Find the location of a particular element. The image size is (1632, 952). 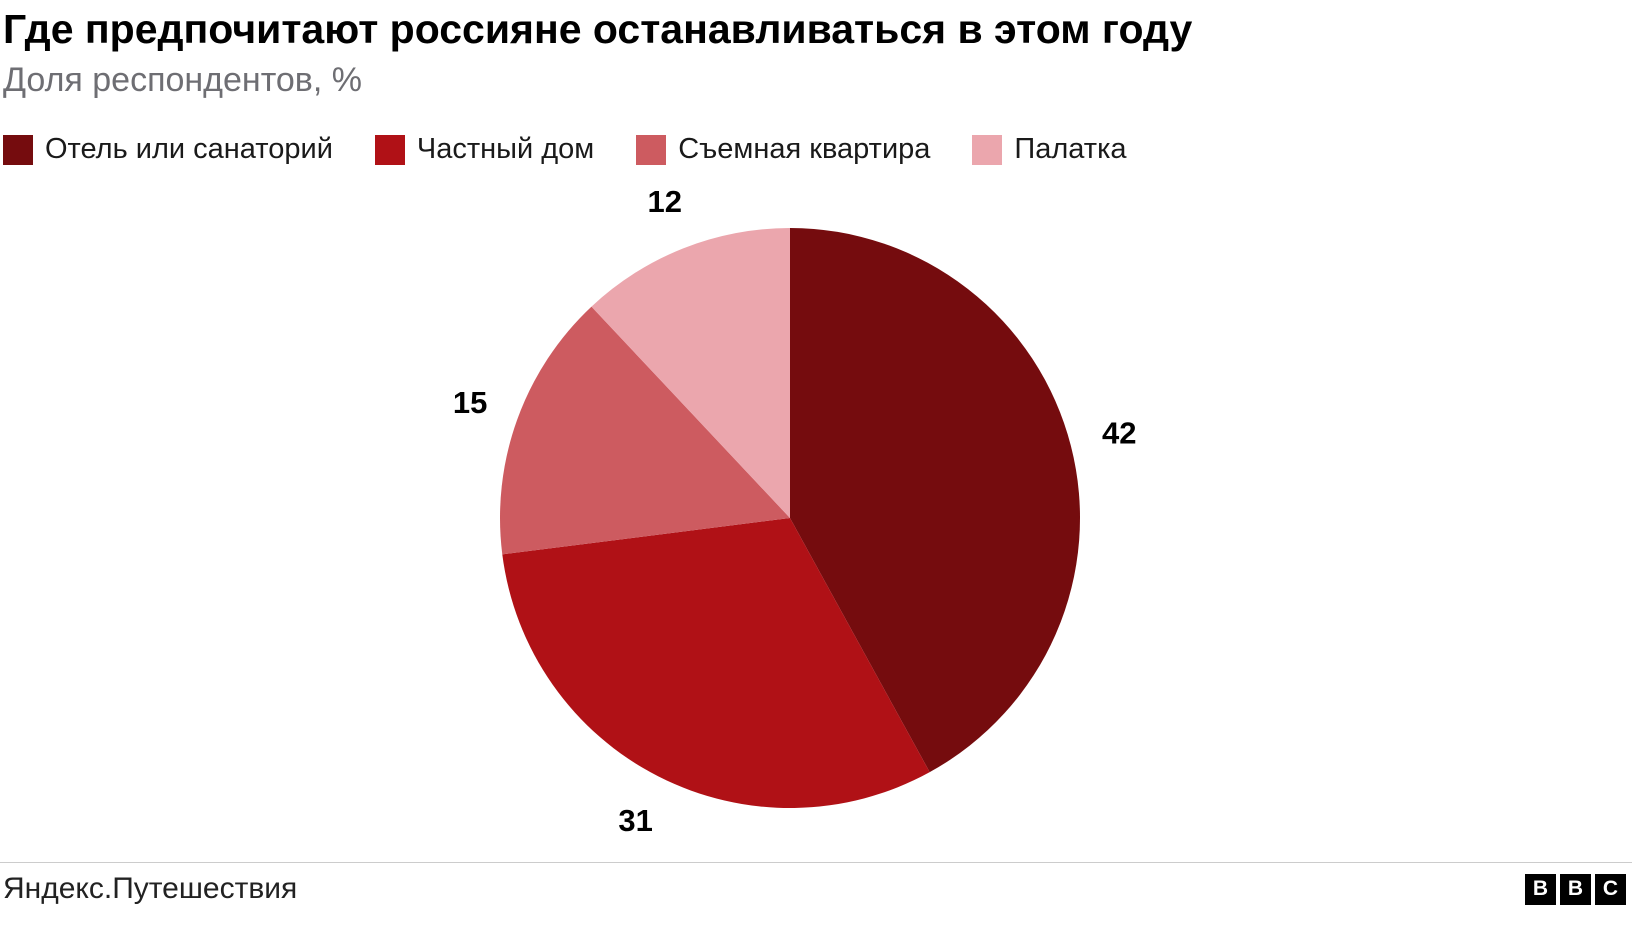

legend-item-1: Частный дом is located at coordinates (484, 149).